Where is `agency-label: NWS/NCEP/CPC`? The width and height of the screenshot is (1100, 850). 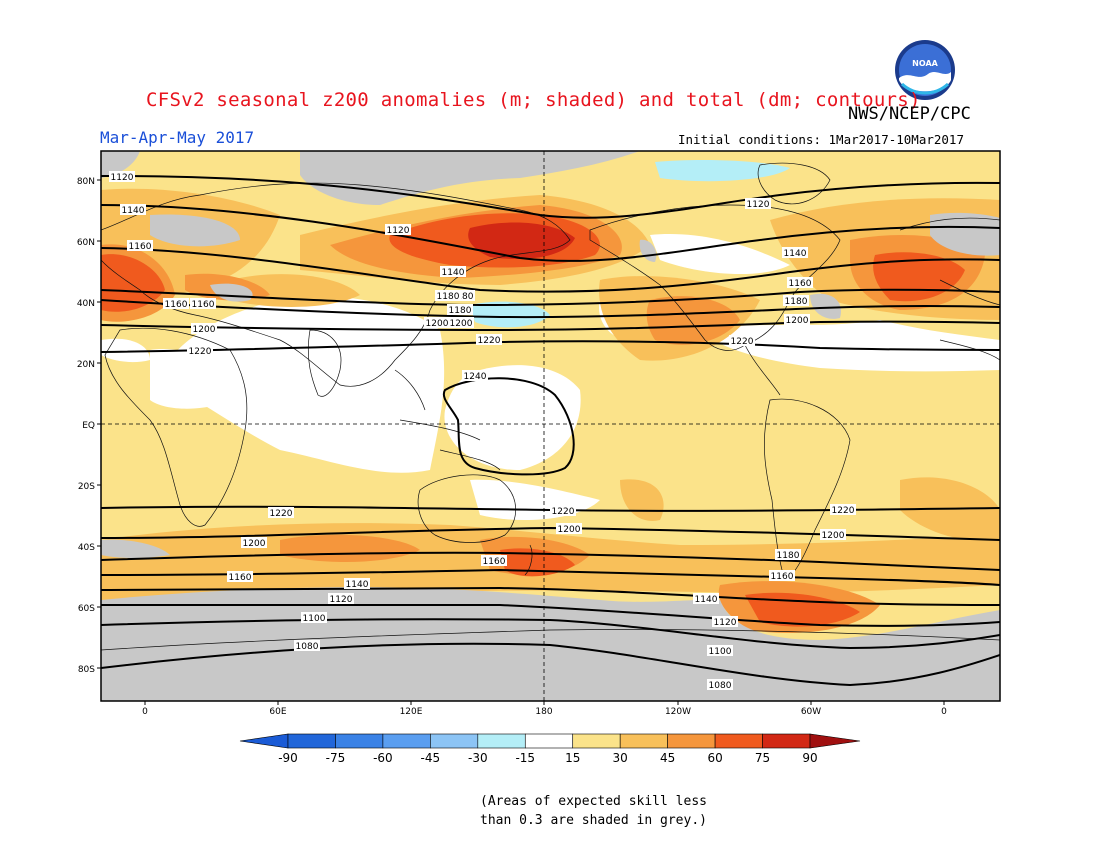
agency-label: NWS/NCEP/CPC is located at coordinates (909, 114).